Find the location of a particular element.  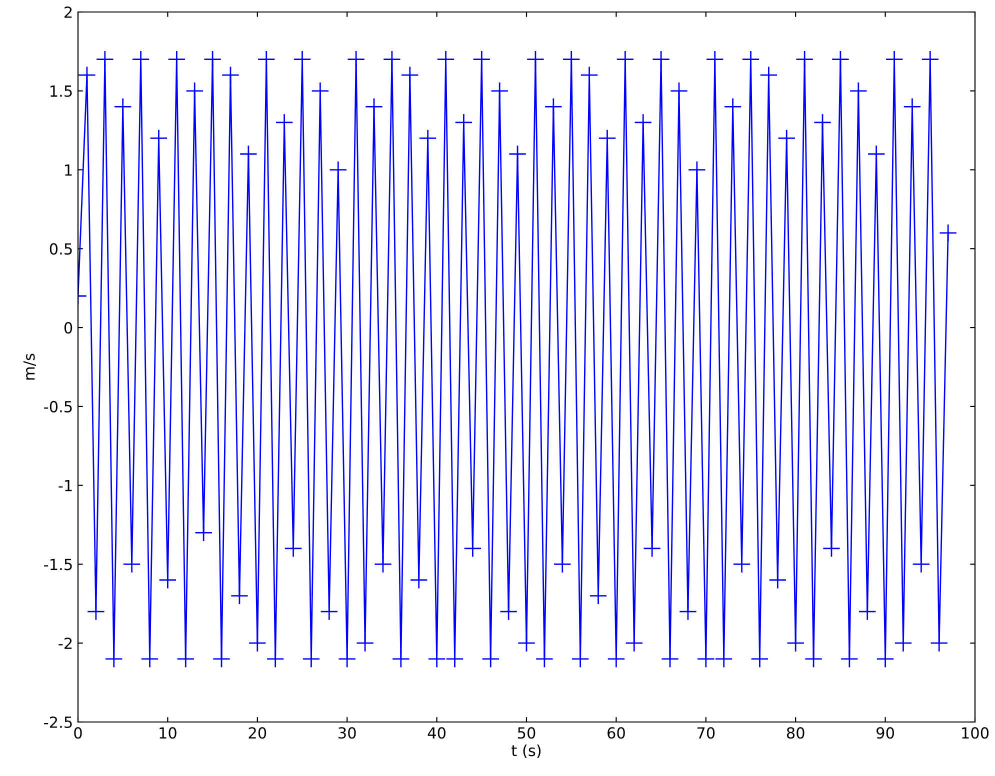

x-tick-label: 30 is located at coordinates (347, 733).